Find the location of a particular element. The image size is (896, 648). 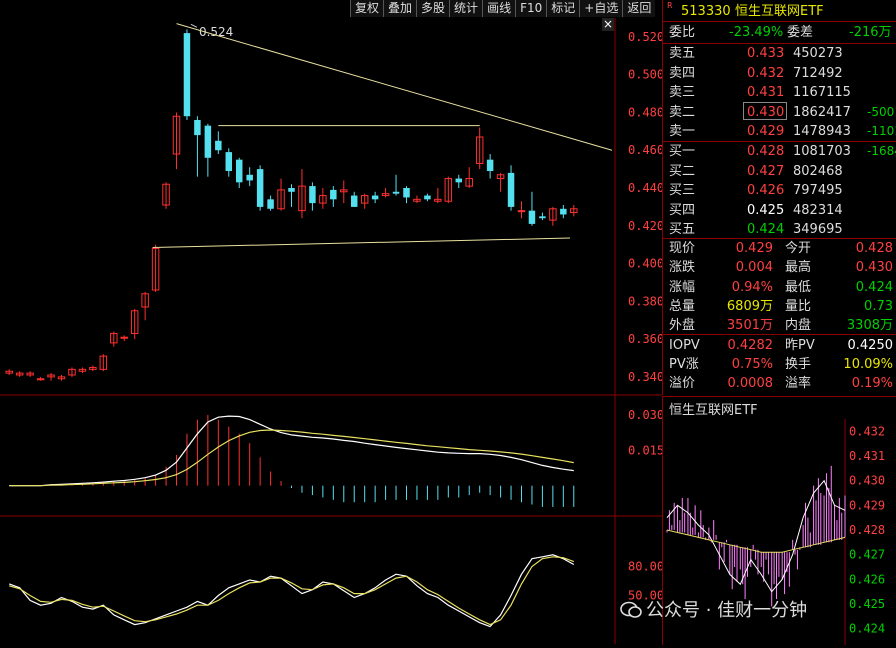

ask-level-label: 卖三 is located at coordinates (682, 92).